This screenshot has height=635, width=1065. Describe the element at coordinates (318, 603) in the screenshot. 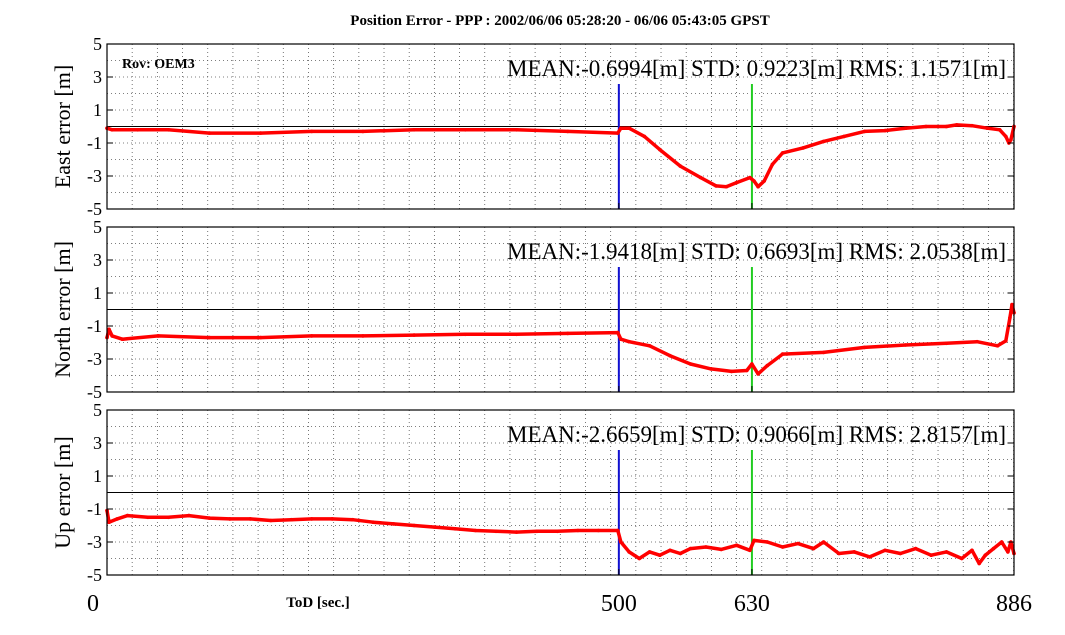

I see `x-axis-label: ToD [sec.]` at that location.